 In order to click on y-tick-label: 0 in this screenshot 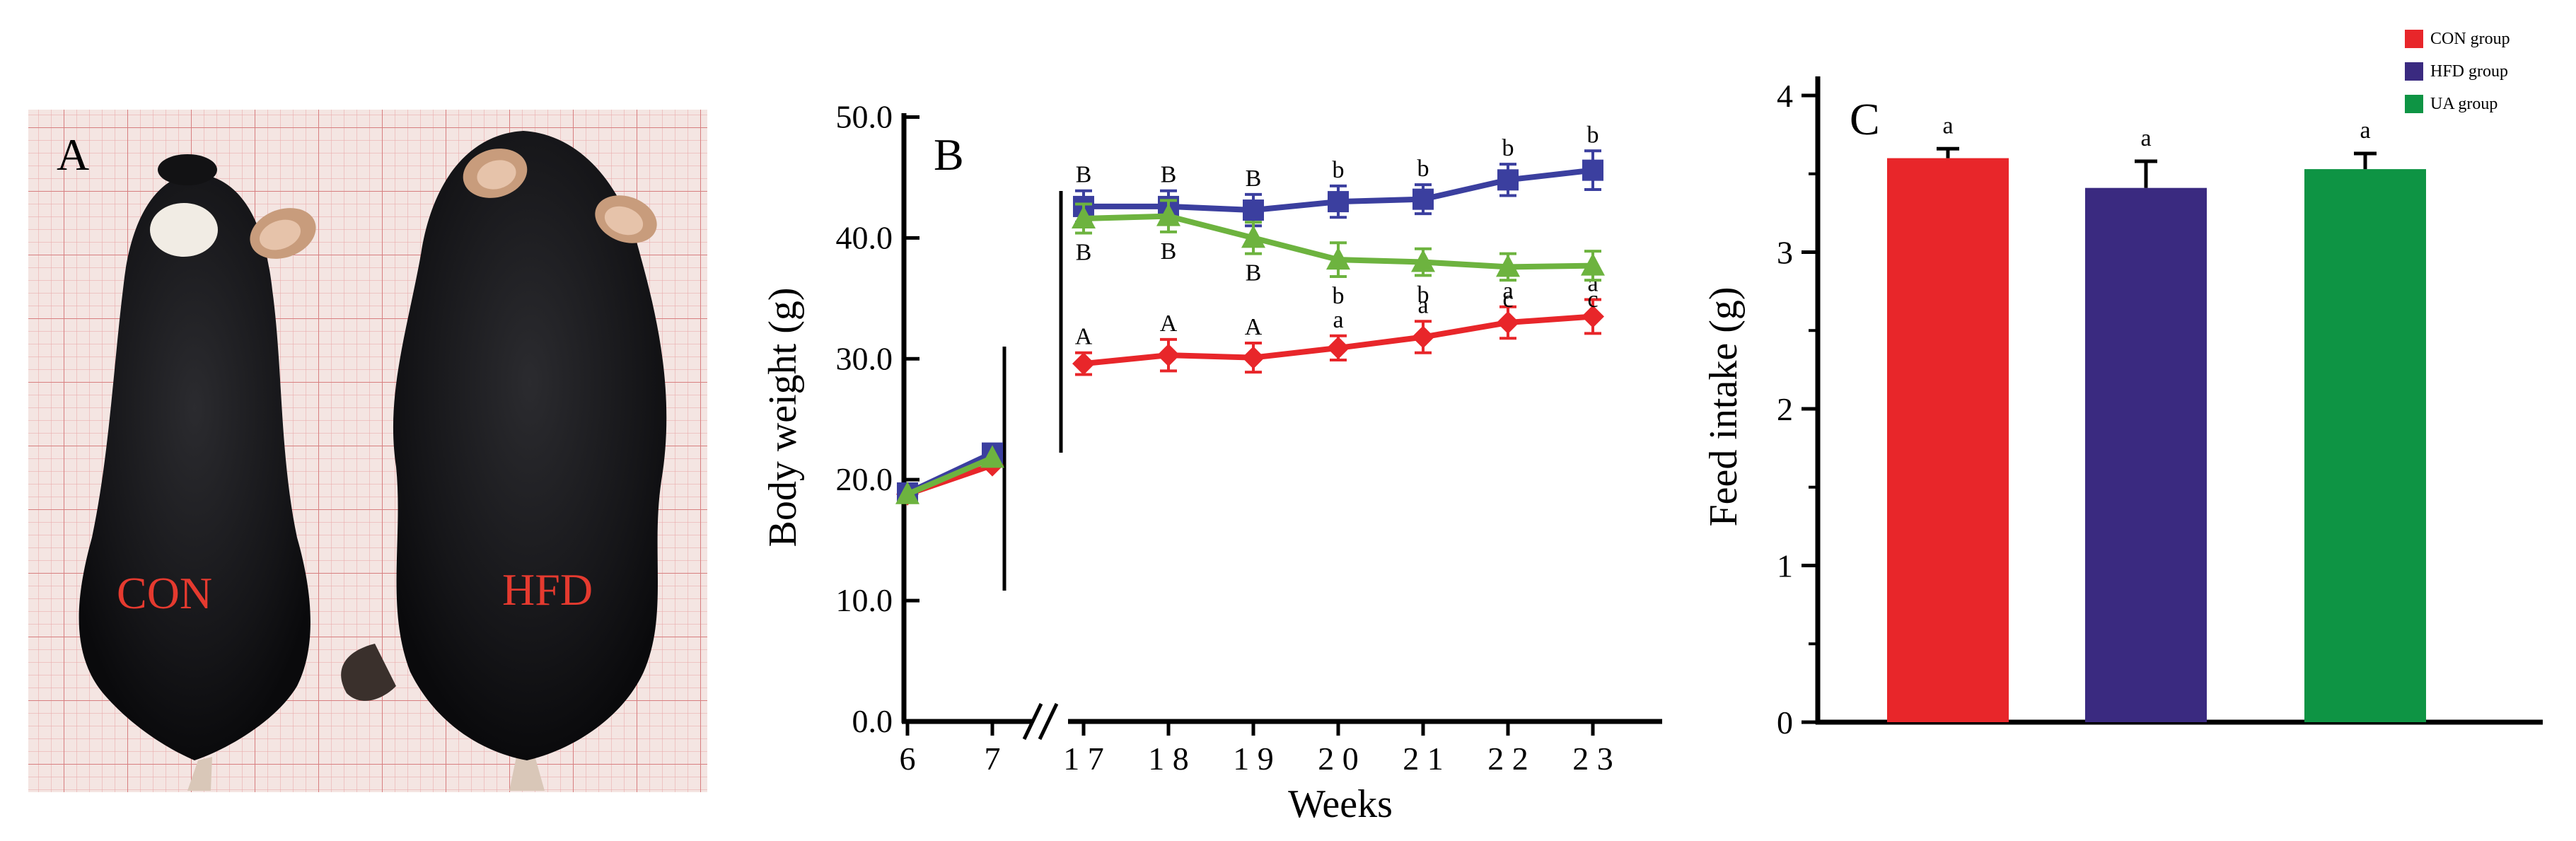, I will do `click(1785, 722)`.